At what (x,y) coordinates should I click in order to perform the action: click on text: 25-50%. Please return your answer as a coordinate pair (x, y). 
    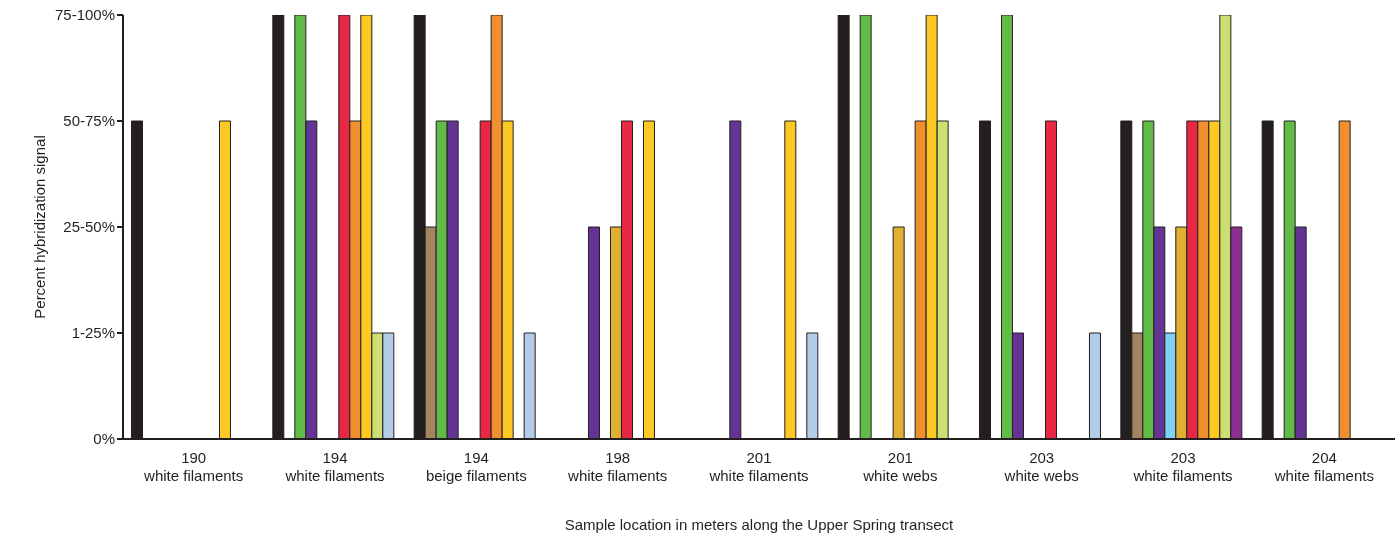
    Looking at the image, I should click on (89, 227).